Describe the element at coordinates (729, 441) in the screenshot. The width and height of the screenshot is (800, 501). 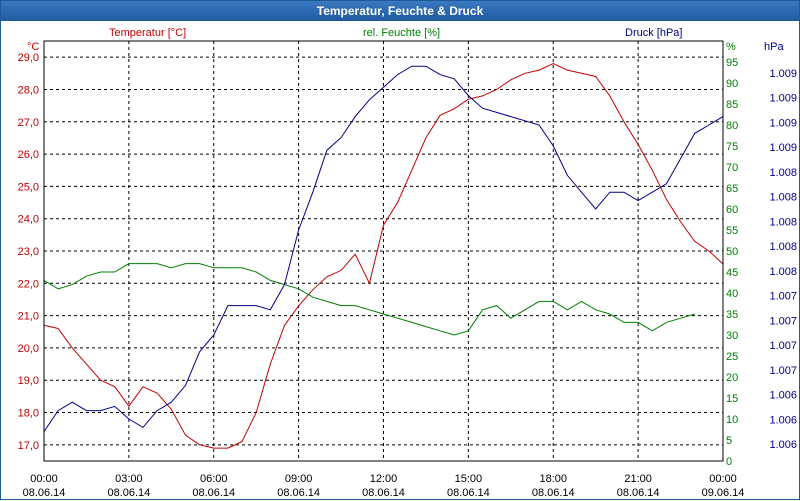
I see `humidity-tick-label: 5` at that location.